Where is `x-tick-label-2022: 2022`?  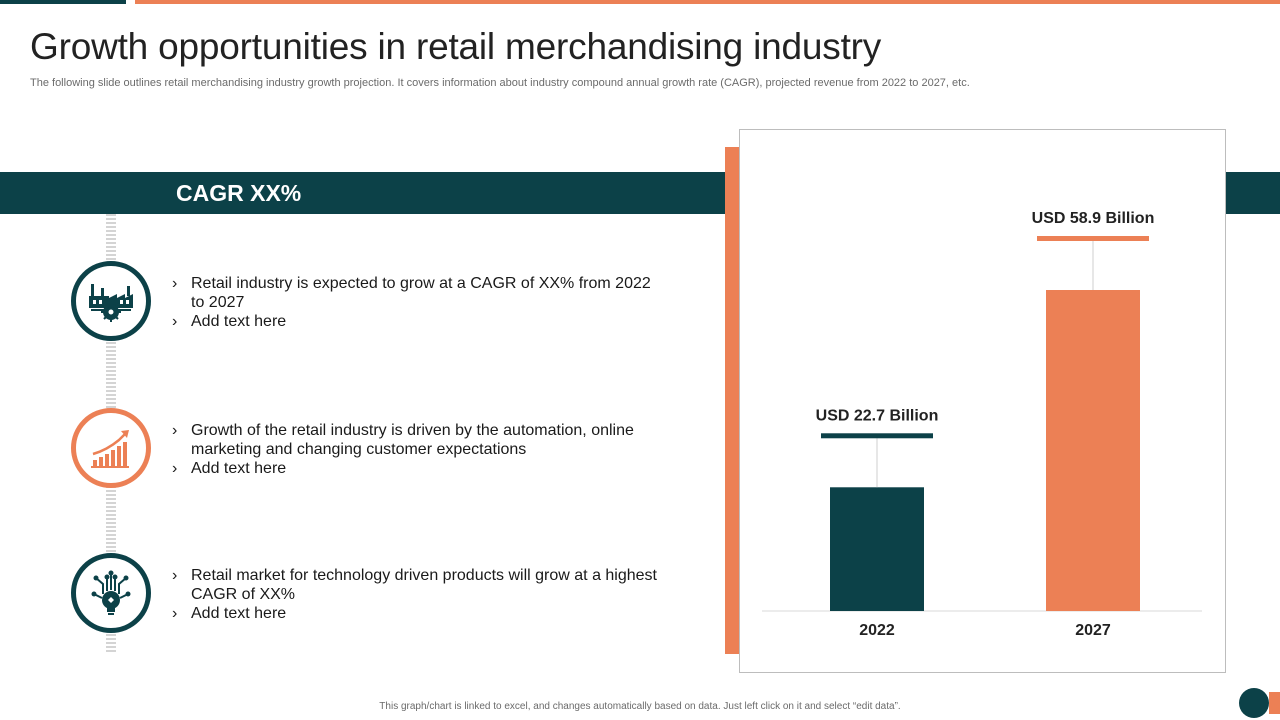 x-tick-label-2022: 2022 is located at coordinates (877, 630).